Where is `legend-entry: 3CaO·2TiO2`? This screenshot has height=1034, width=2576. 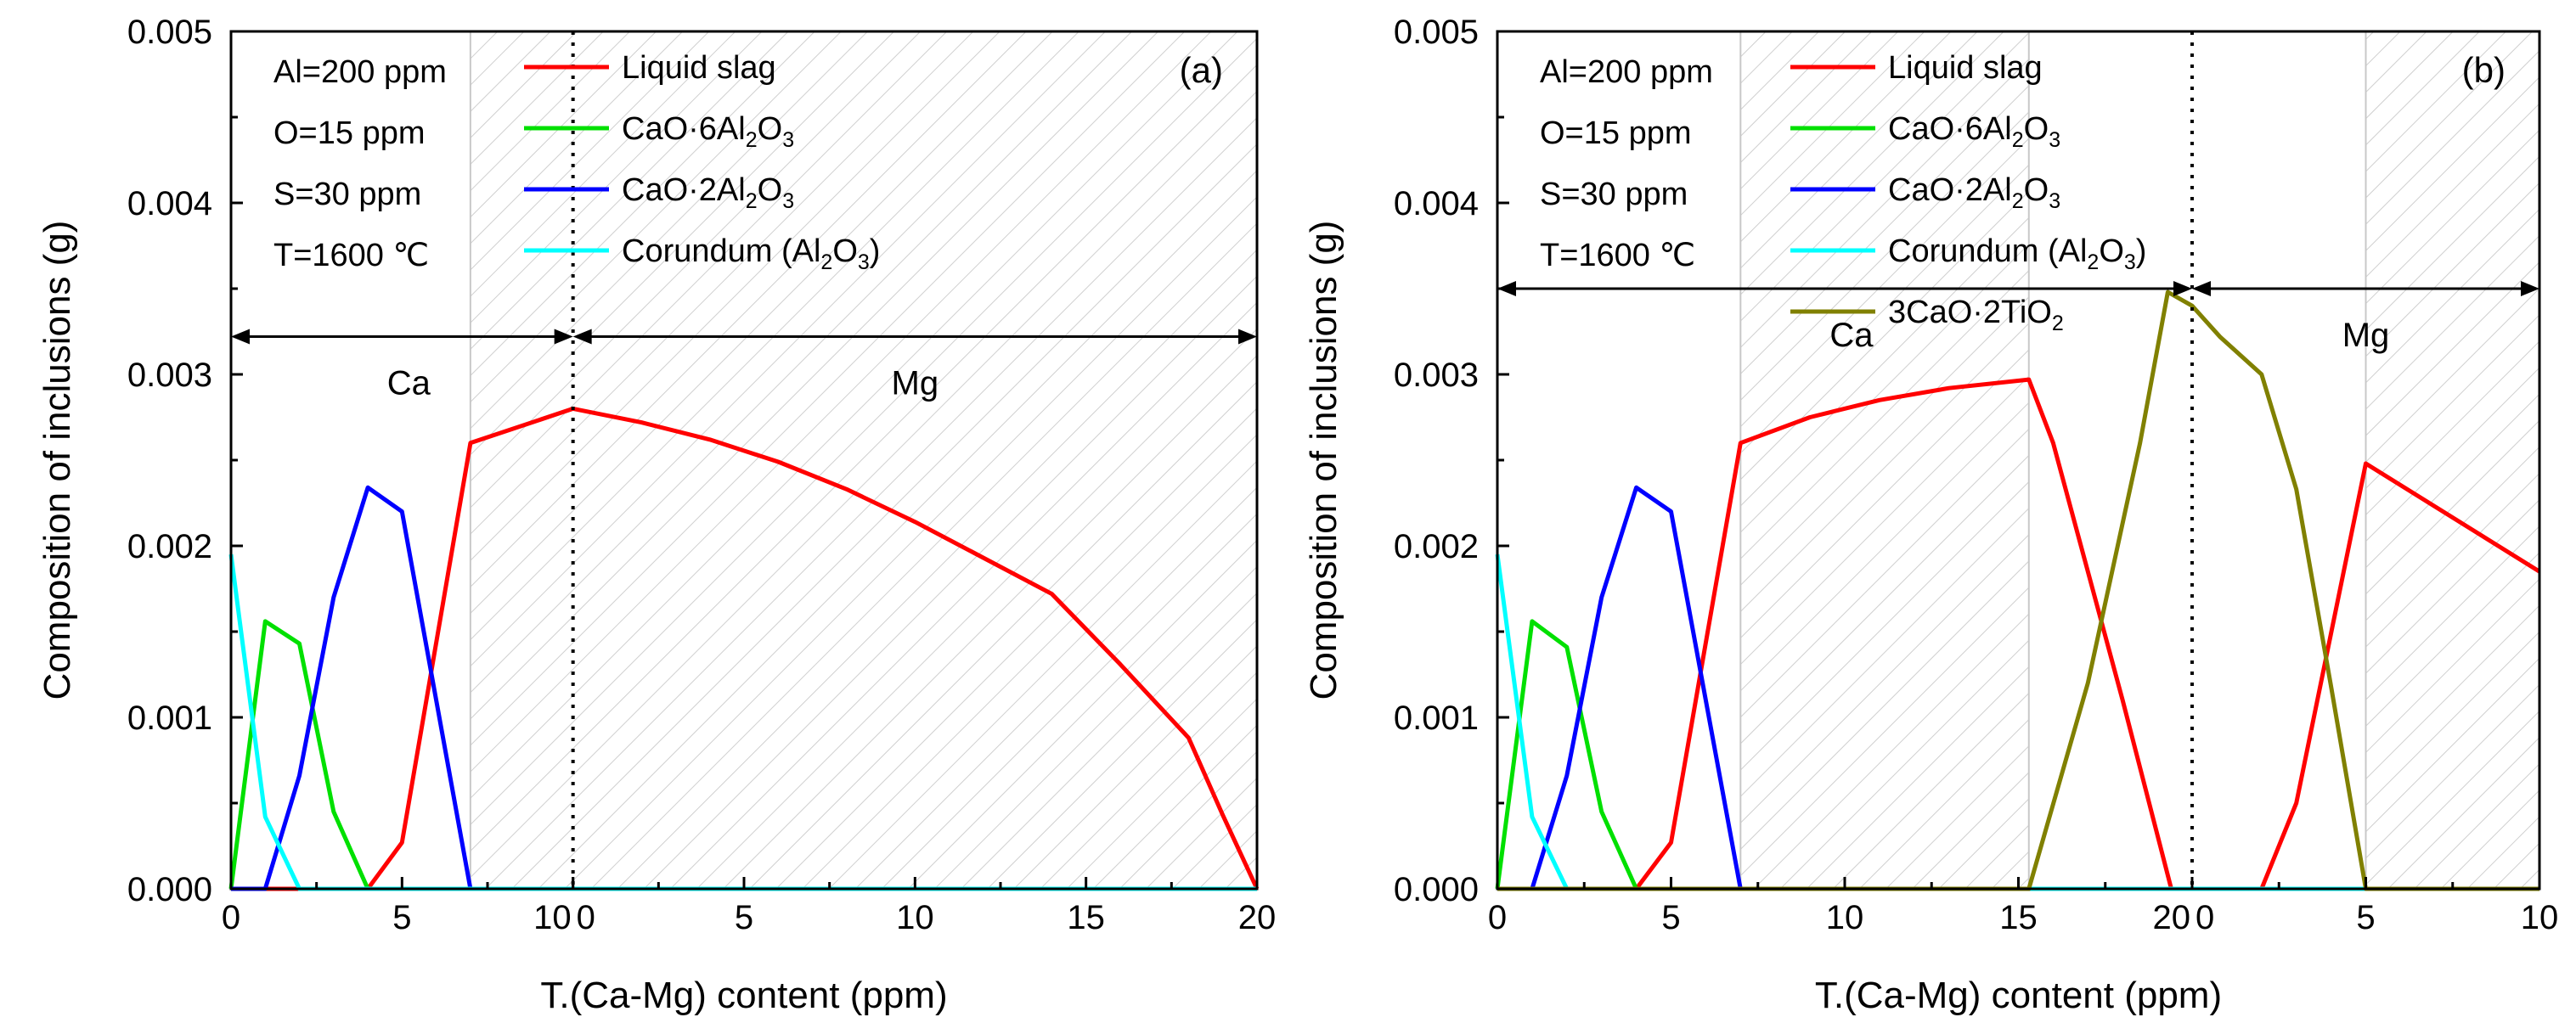
legend-entry: 3CaO·2TiO2 is located at coordinates (1976, 315).